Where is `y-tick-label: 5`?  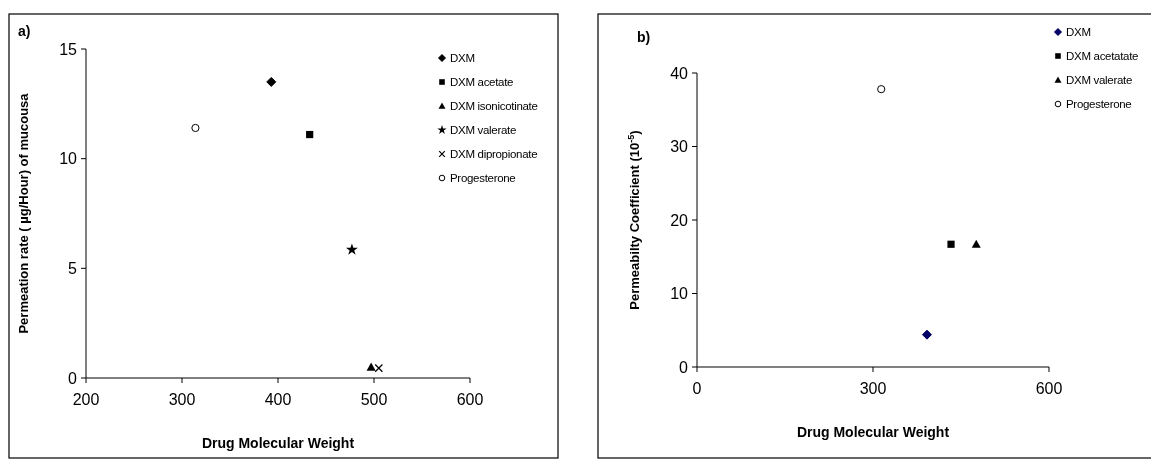 y-tick-label: 5 is located at coordinates (73, 268).